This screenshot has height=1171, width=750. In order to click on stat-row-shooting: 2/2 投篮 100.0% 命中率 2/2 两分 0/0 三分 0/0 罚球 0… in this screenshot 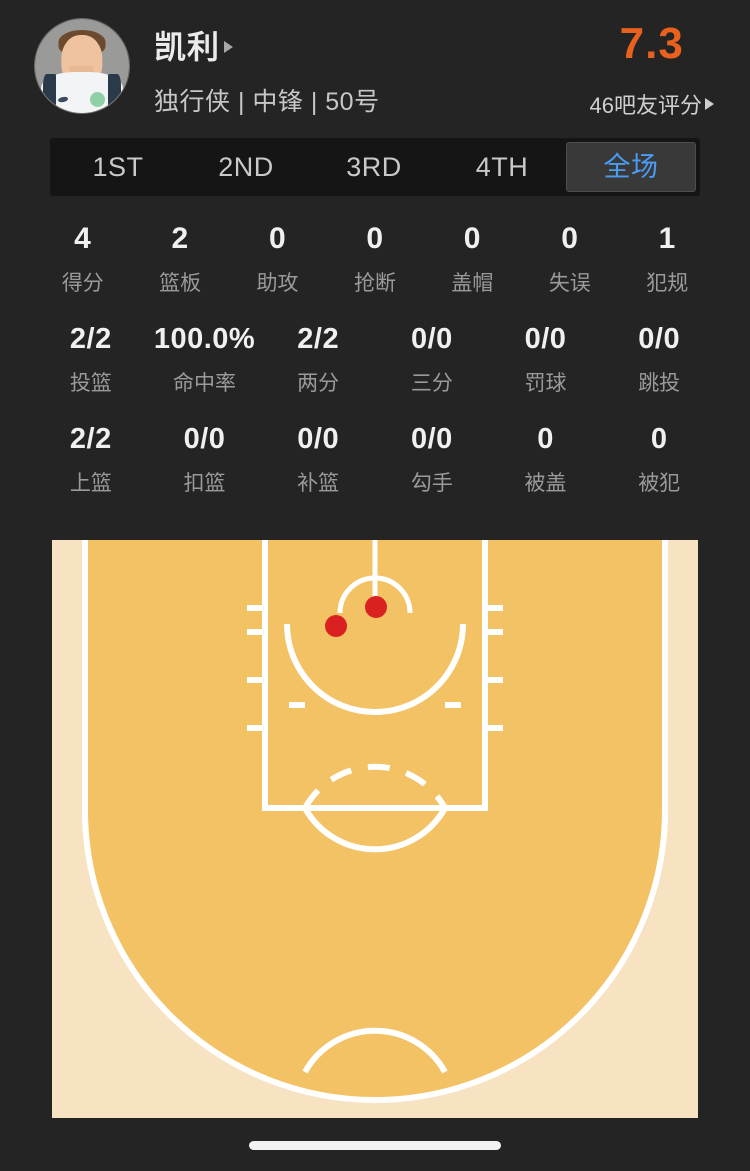, I will do `click(375, 360)`.